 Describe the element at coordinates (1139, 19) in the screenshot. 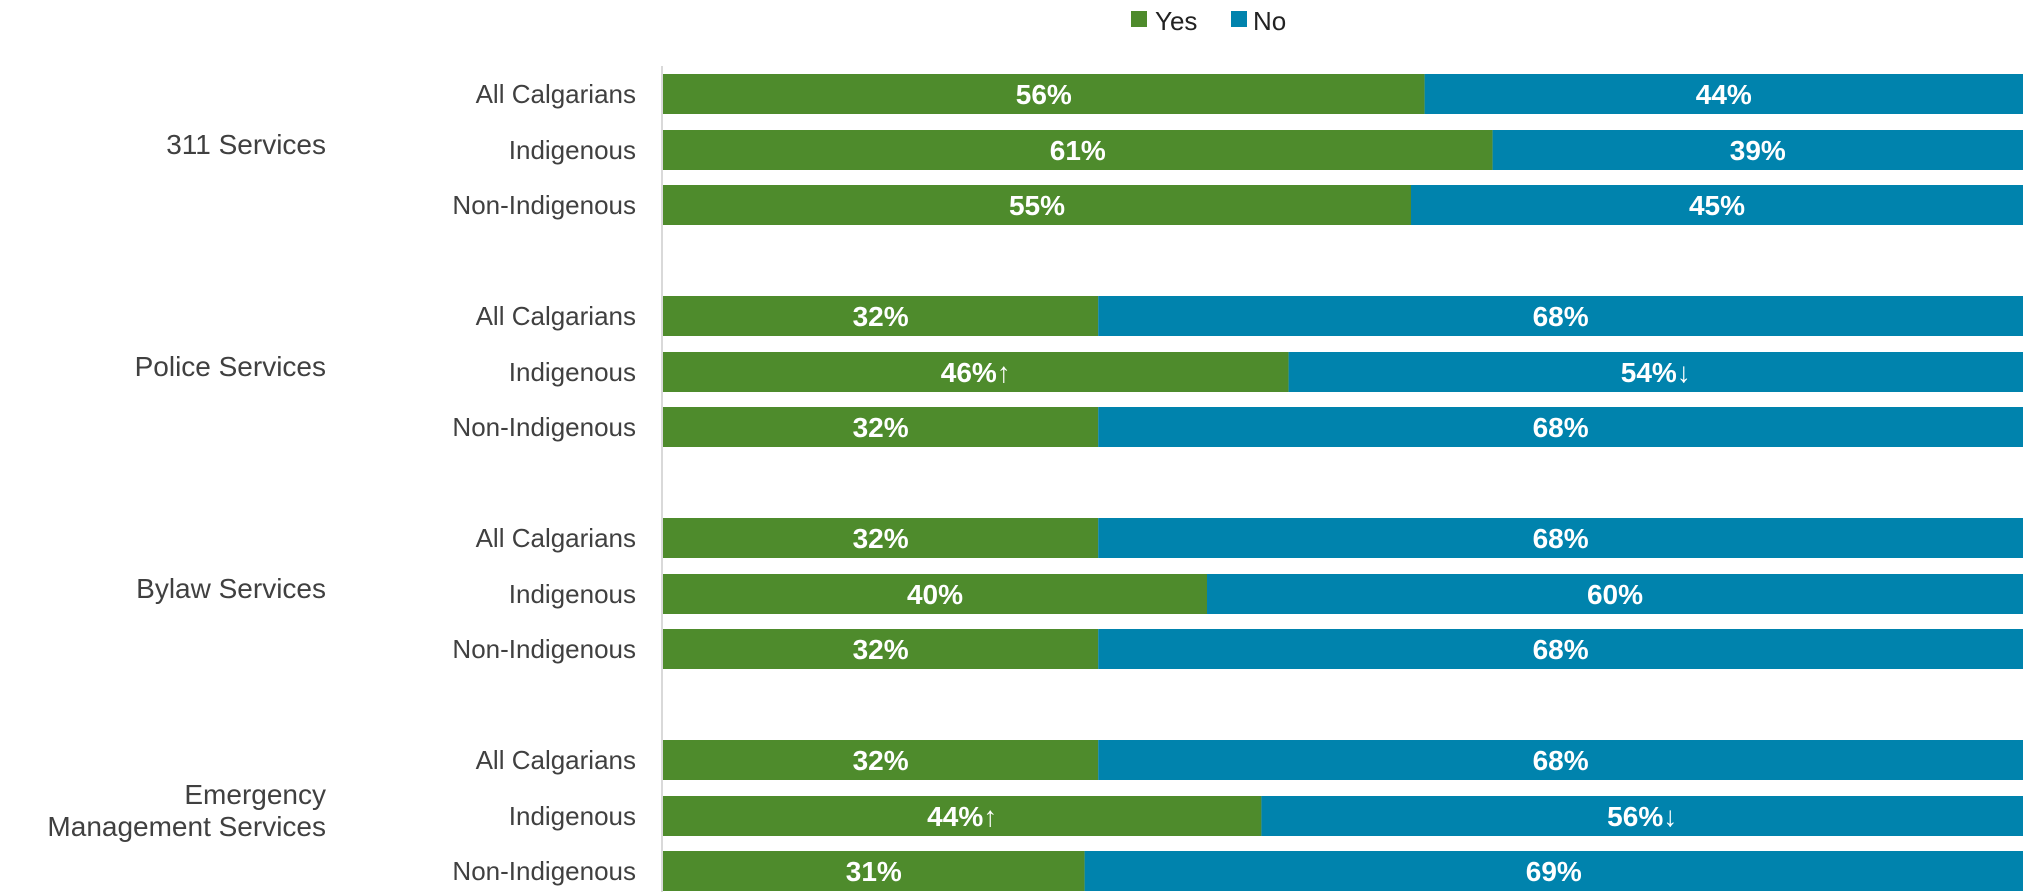

I see `legend-swatch-yes` at that location.